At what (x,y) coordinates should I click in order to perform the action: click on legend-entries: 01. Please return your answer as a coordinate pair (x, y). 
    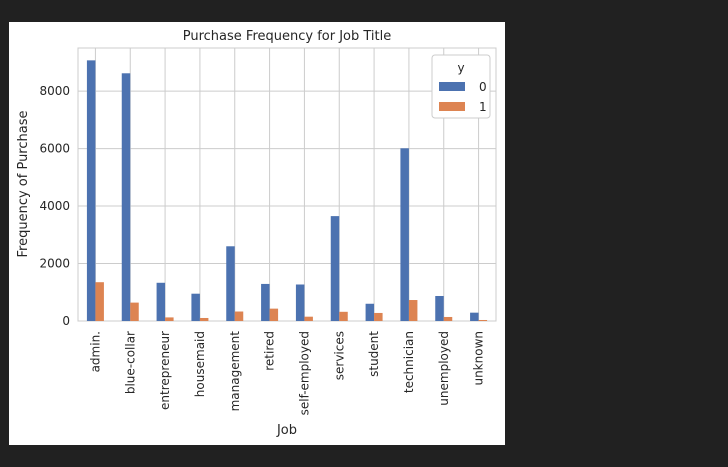
    Looking at the image, I should click on (463, 97).